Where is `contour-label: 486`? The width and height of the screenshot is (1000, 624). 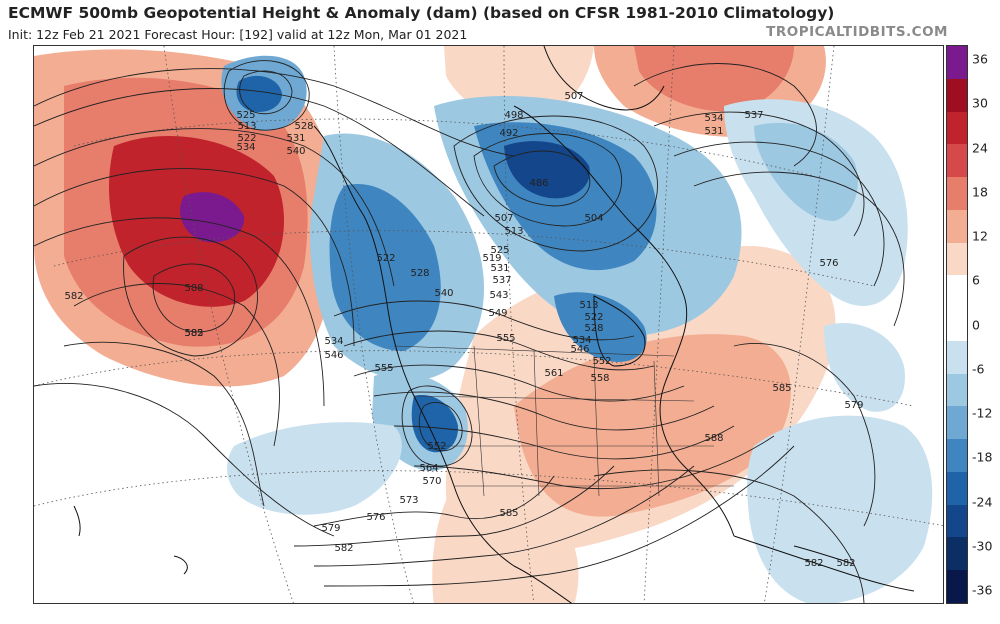 contour-label: 486 is located at coordinates (538, 183).